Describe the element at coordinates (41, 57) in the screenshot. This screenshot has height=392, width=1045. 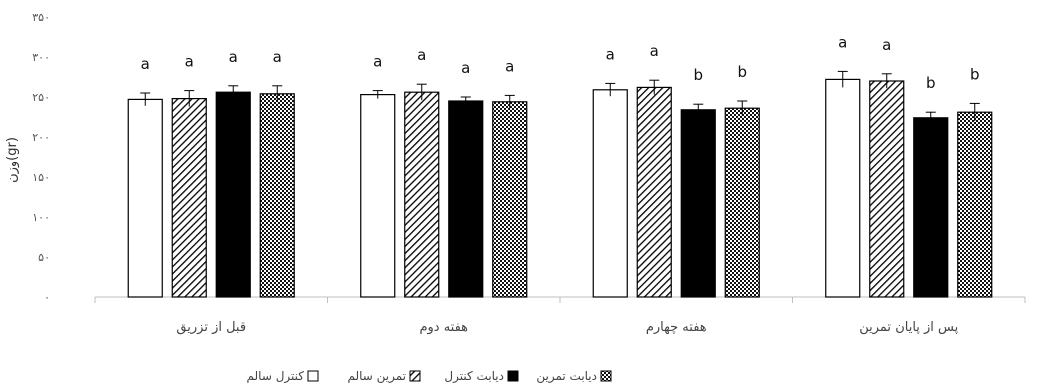
I see `y-tick-label: ۳۰۰` at that location.